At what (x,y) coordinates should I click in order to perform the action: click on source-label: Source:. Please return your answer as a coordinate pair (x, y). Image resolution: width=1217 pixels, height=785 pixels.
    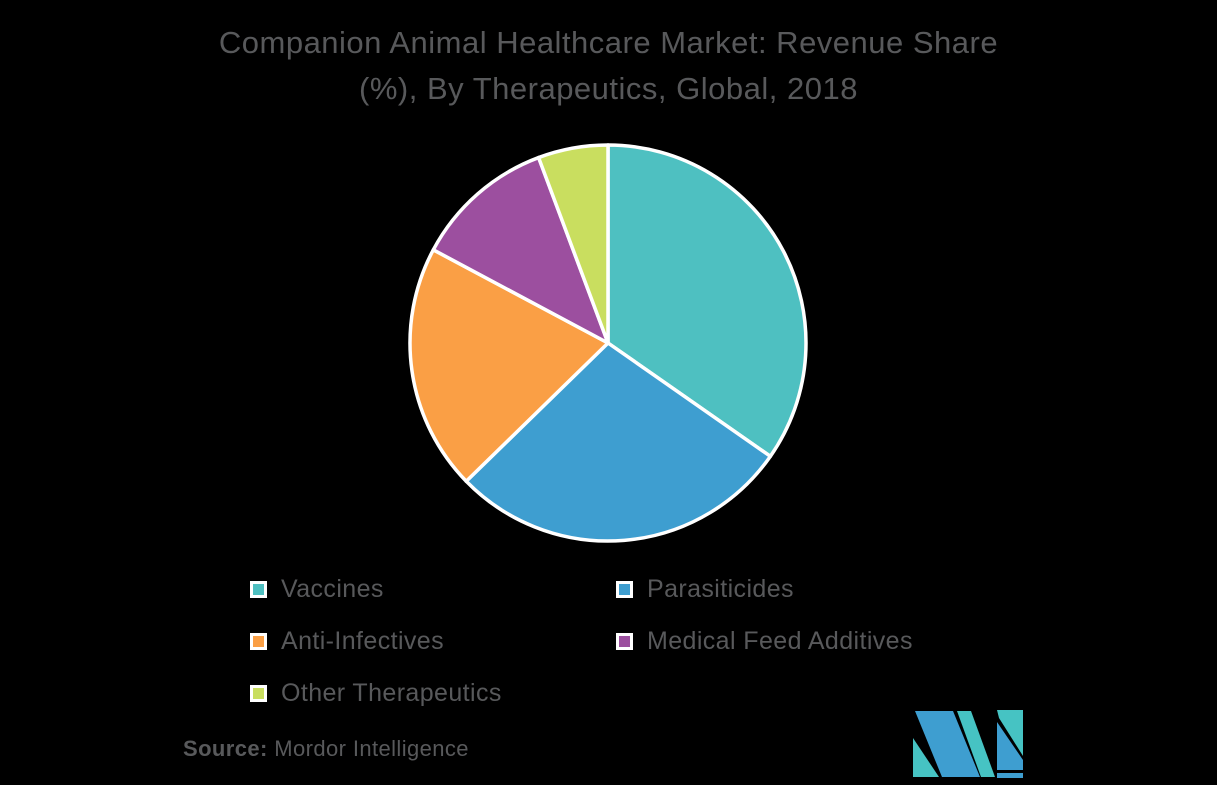
    Looking at the image, I should click on (225, 748).